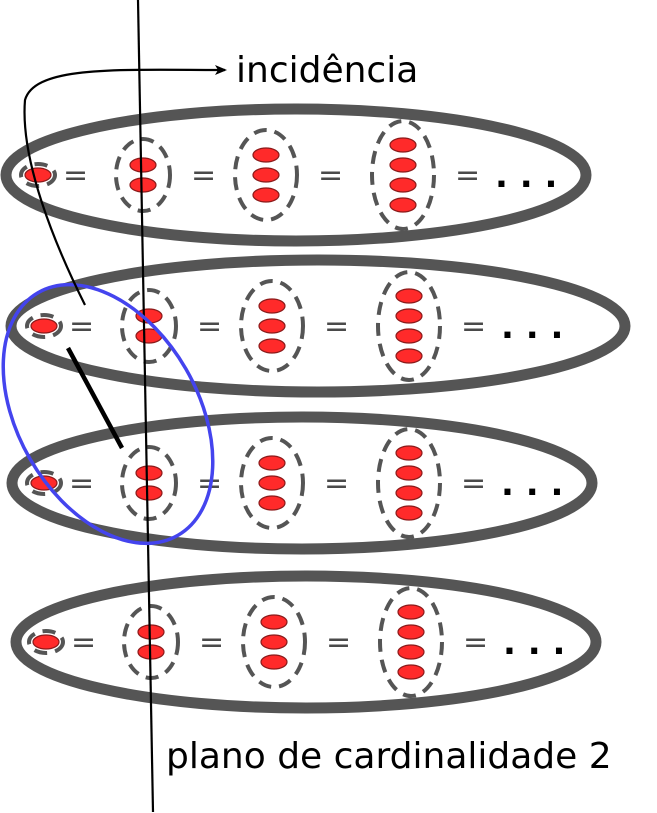 The height and width of the screenshot is (813, 657). Describe the element at coordinates (327, 70) in the screenshot. I see `incidence-label: incidência` at that location.